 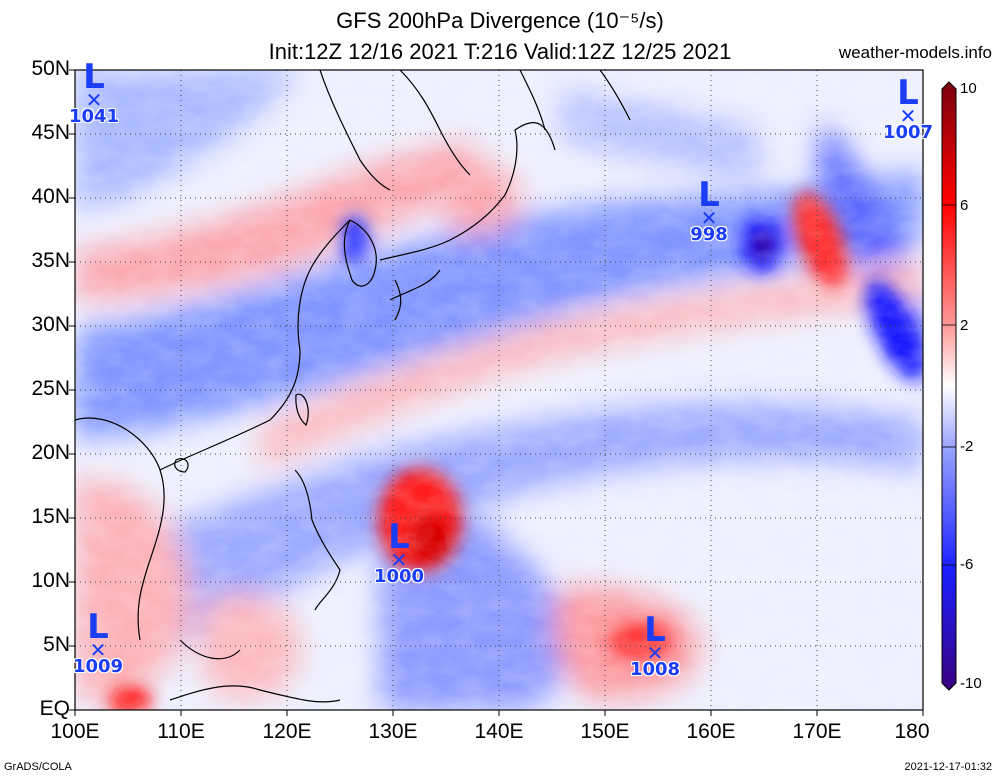 I want to click on low-pressure-value: 998, so click(x=709, y=234).